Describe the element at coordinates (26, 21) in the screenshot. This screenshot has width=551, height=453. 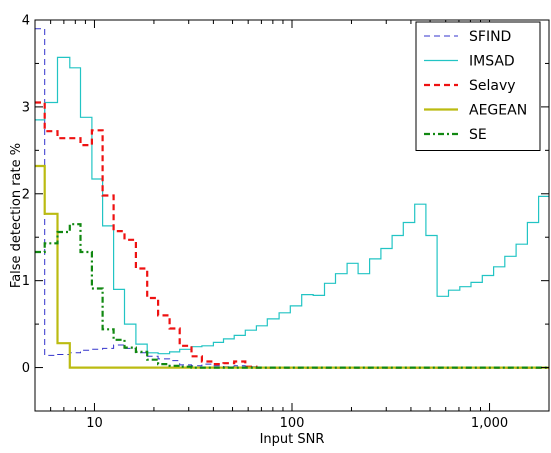
I see `y-tick-label: 4` at that location.